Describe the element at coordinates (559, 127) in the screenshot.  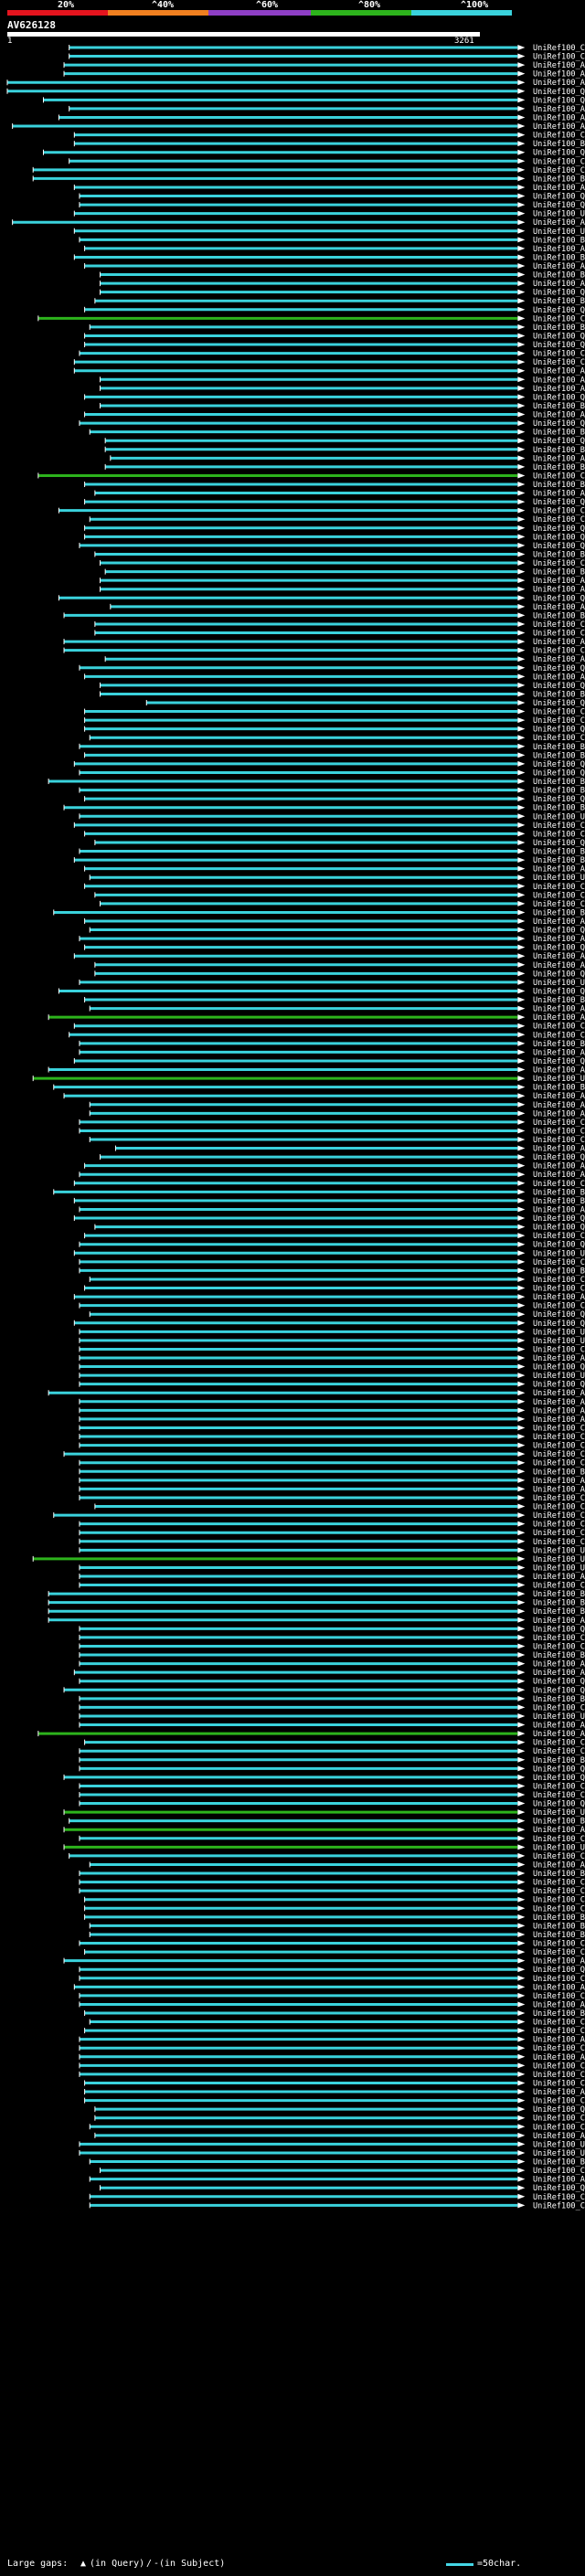
I see `hit-label: UniRef100_A9RLD0` at that location.